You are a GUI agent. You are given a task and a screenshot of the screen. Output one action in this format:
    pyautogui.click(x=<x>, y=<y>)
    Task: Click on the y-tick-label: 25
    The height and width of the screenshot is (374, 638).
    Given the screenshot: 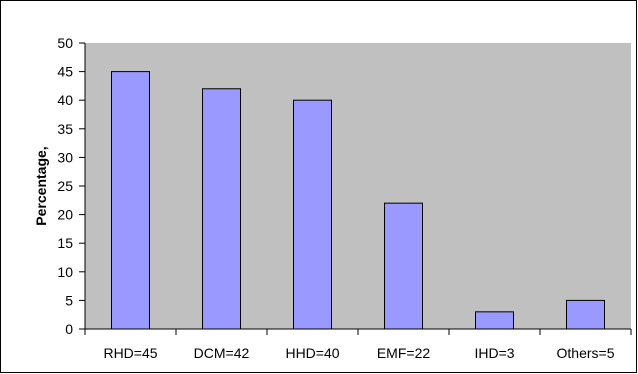 What is the action you would take?
    pyautogui.click(x=65, y=186)
    